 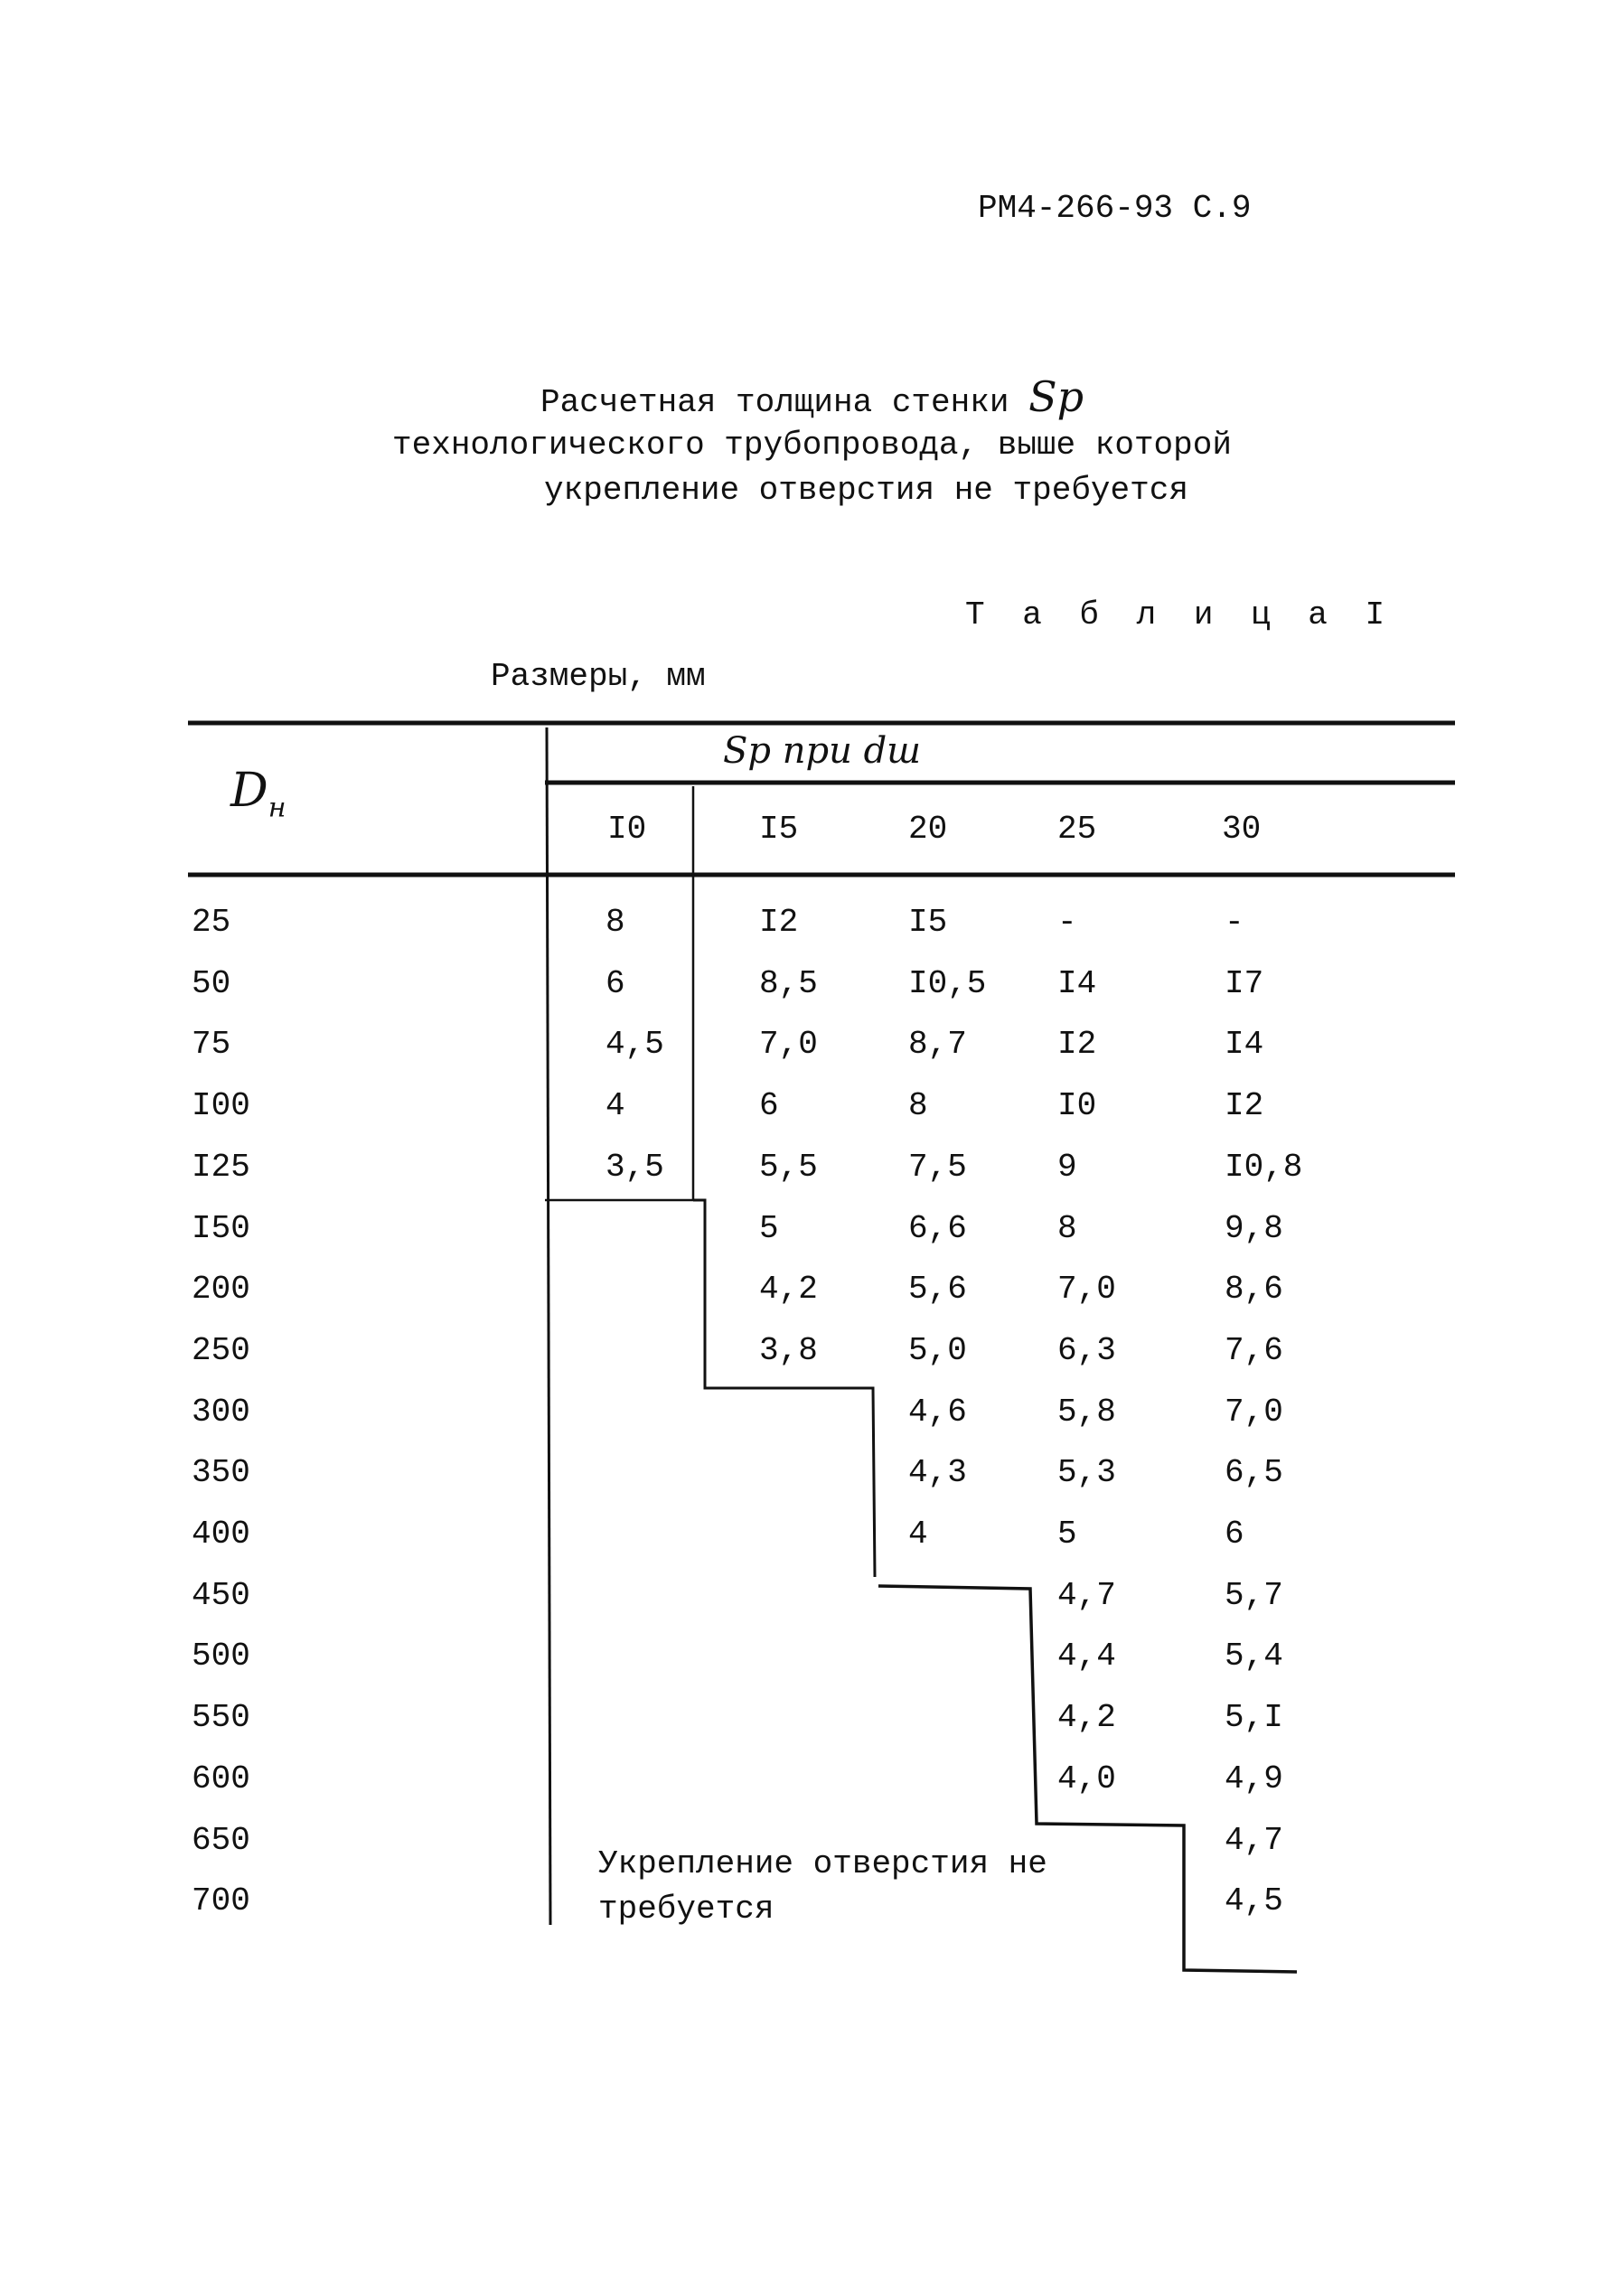 I want to click on table-cell: 9, so click(x=1067, y=1167).